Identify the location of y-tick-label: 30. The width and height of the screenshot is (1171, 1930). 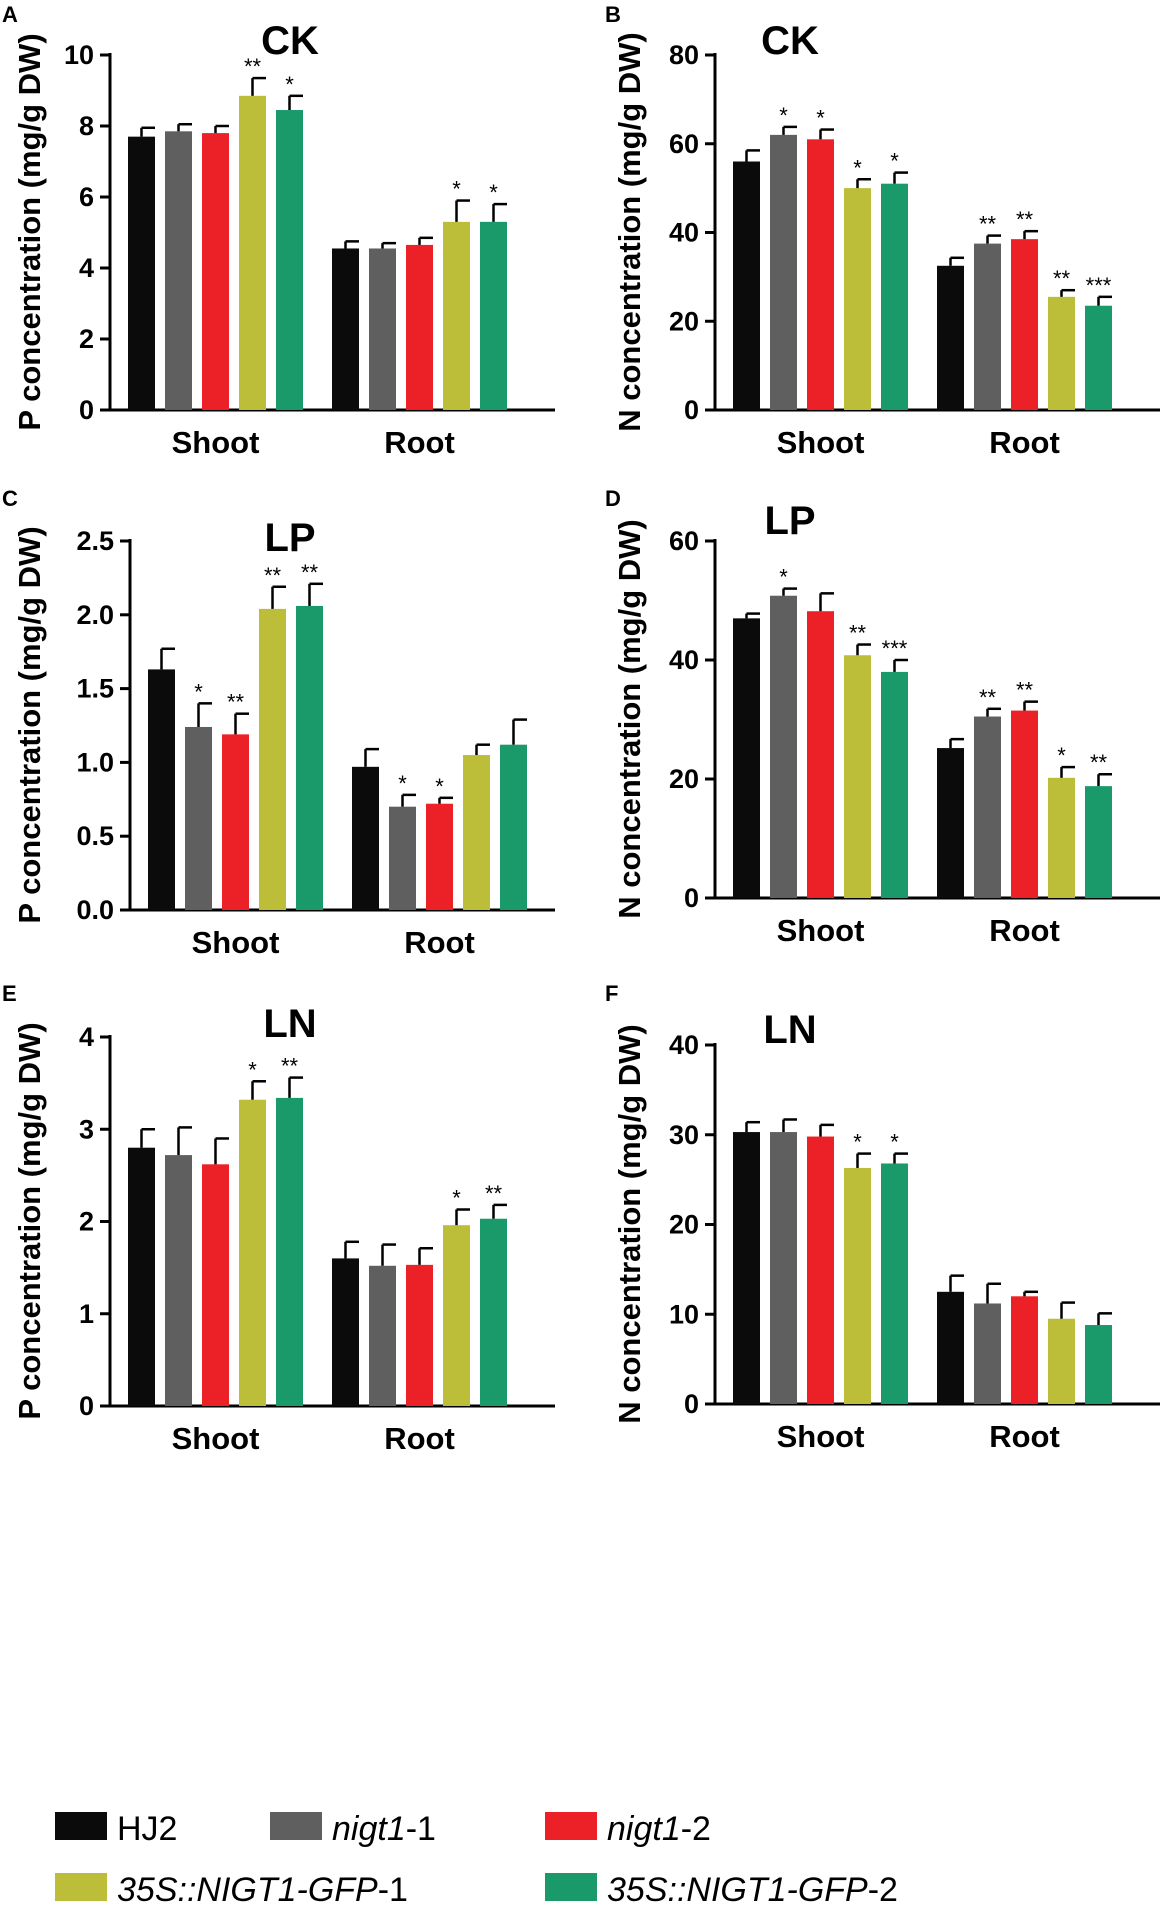
(684, 1135).